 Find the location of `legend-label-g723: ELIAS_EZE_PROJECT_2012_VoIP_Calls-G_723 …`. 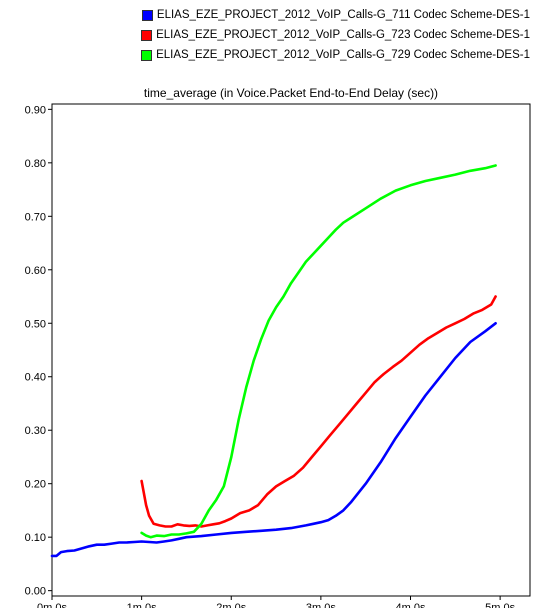

legend-label-g723: ELIAS_EZE_PROJECT_2012_VoIP_Calls-G_723 … is located at coordinates (343, 35).